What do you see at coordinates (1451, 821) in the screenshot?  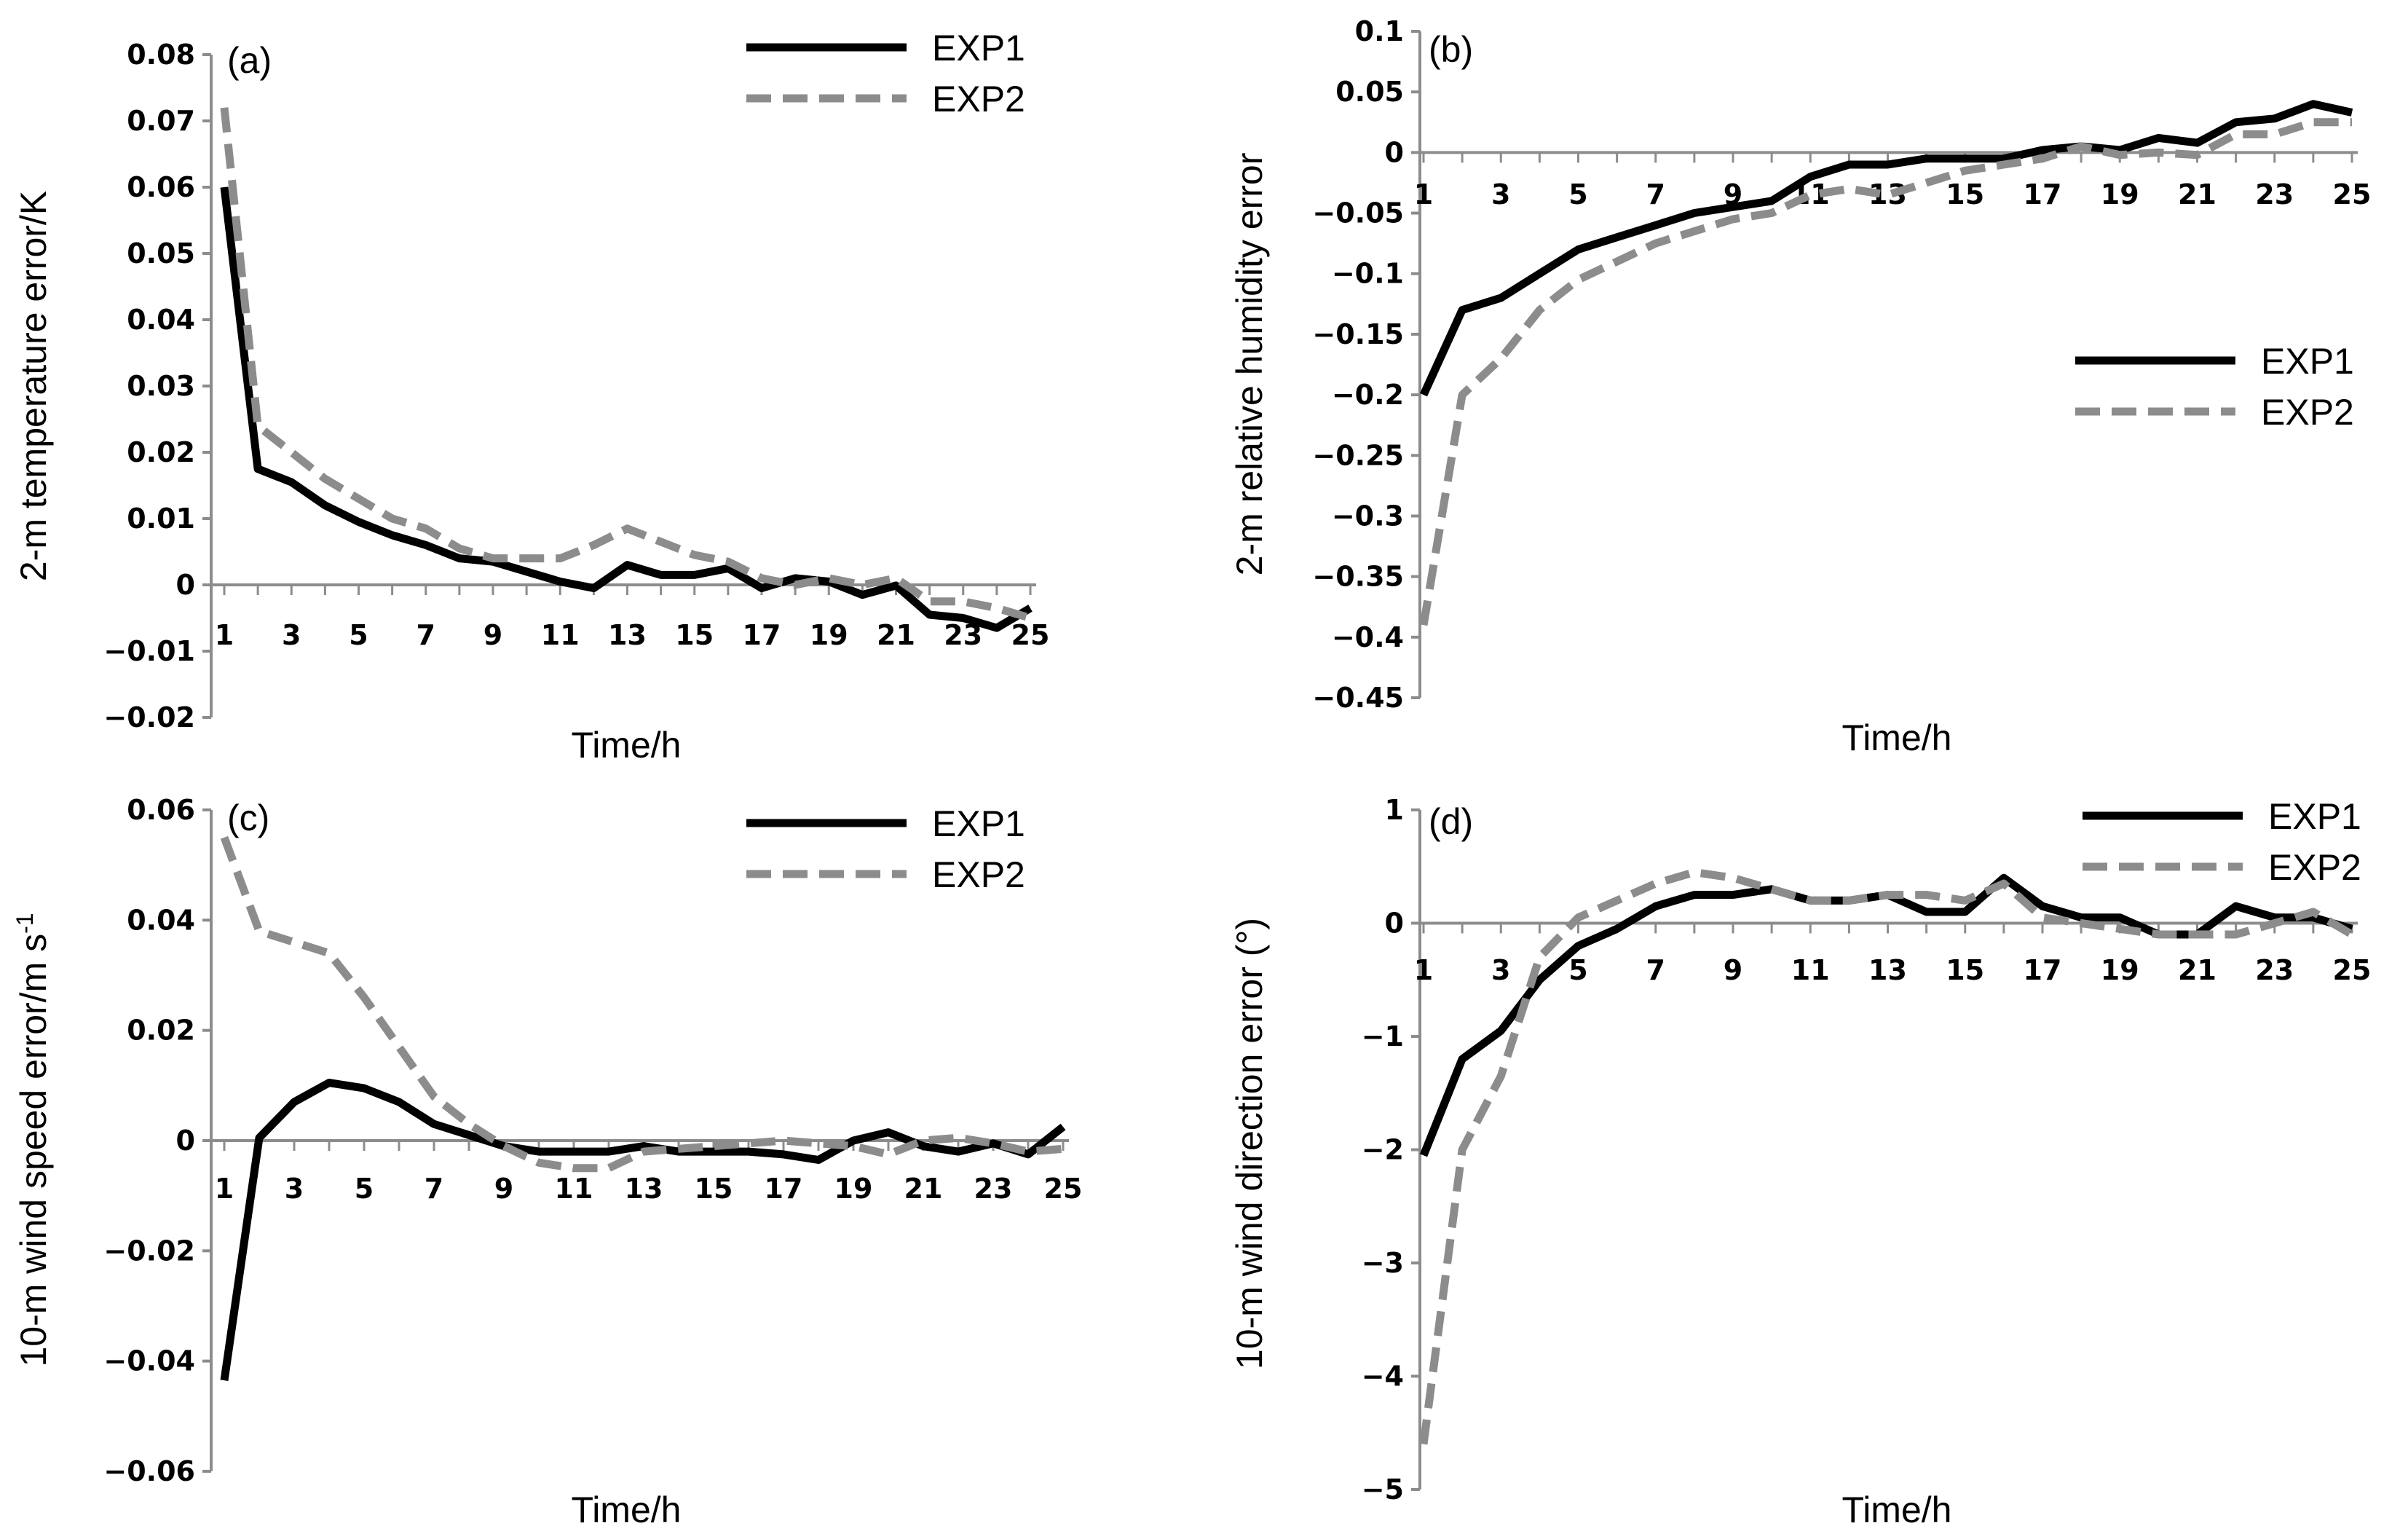 I see `panel-label: (d)` at bounding box center [1451, 821].